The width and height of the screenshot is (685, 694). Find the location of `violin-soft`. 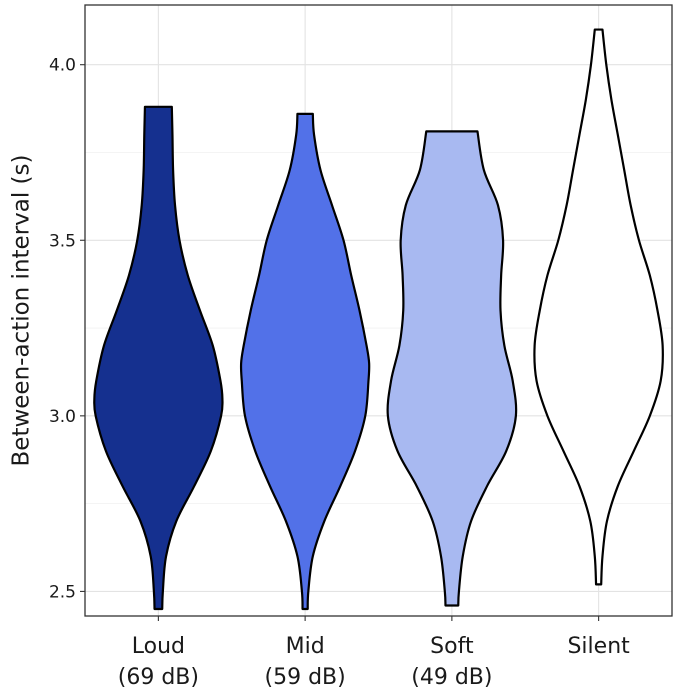

violin-soft is located at coordinates (452, 368).